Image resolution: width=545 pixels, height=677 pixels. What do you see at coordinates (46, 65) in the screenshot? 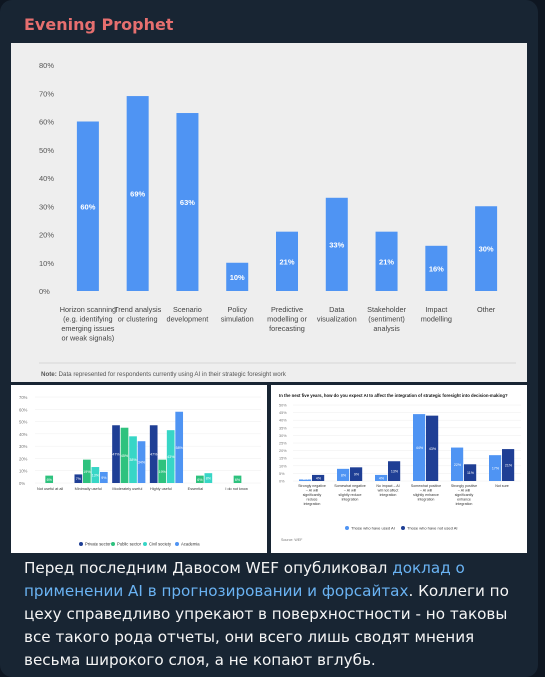
I see `y-tick-label: 80%` at bounding box center [46, 65].